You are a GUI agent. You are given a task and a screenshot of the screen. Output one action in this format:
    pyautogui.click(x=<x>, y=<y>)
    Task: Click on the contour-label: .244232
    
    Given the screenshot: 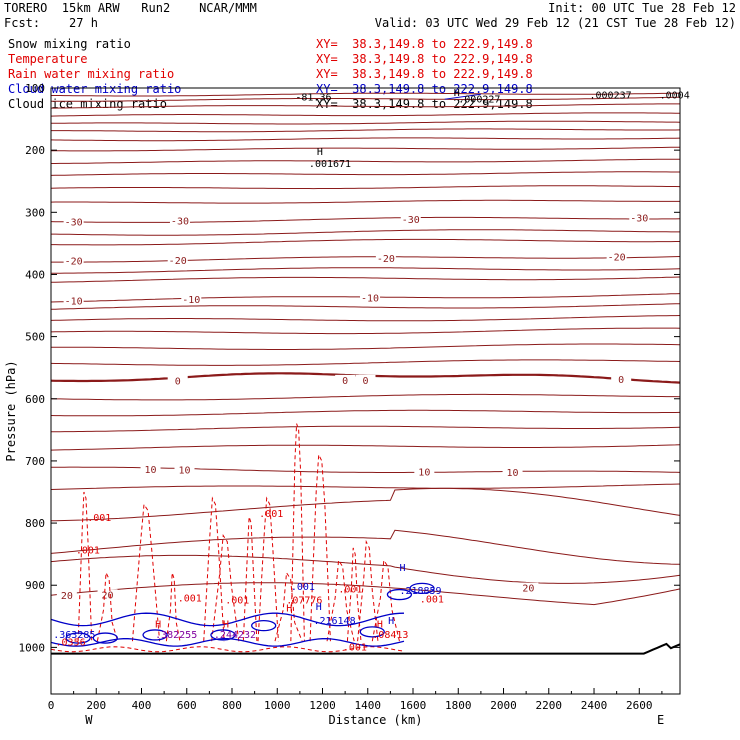 What is the action you would take?
    pyautogui.click(x=235, y=635)
    